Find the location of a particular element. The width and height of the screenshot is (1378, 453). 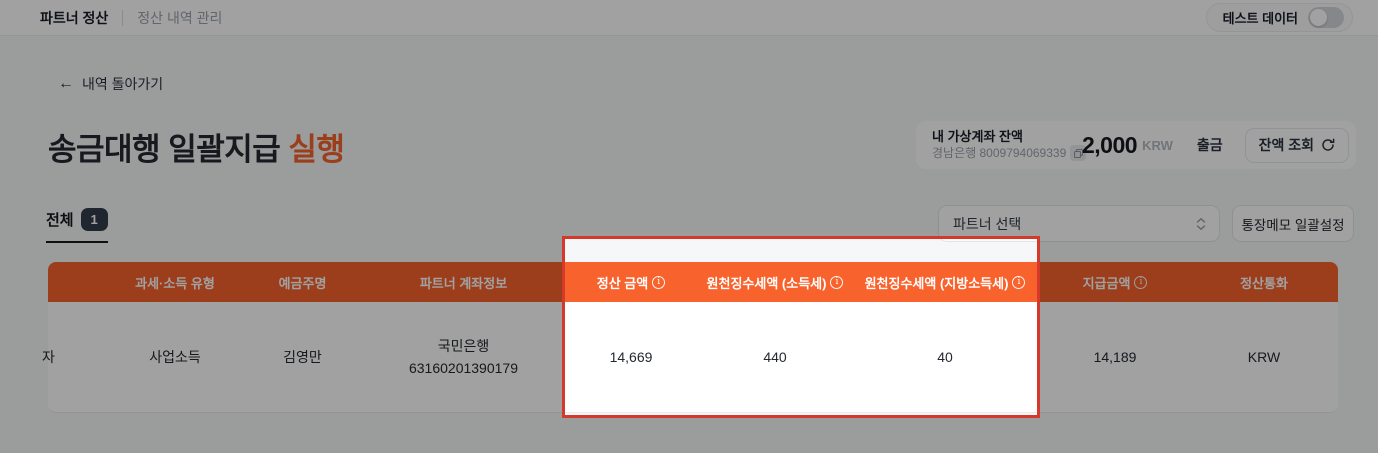

test-data-toggle is located at coordinates (1326, 17).